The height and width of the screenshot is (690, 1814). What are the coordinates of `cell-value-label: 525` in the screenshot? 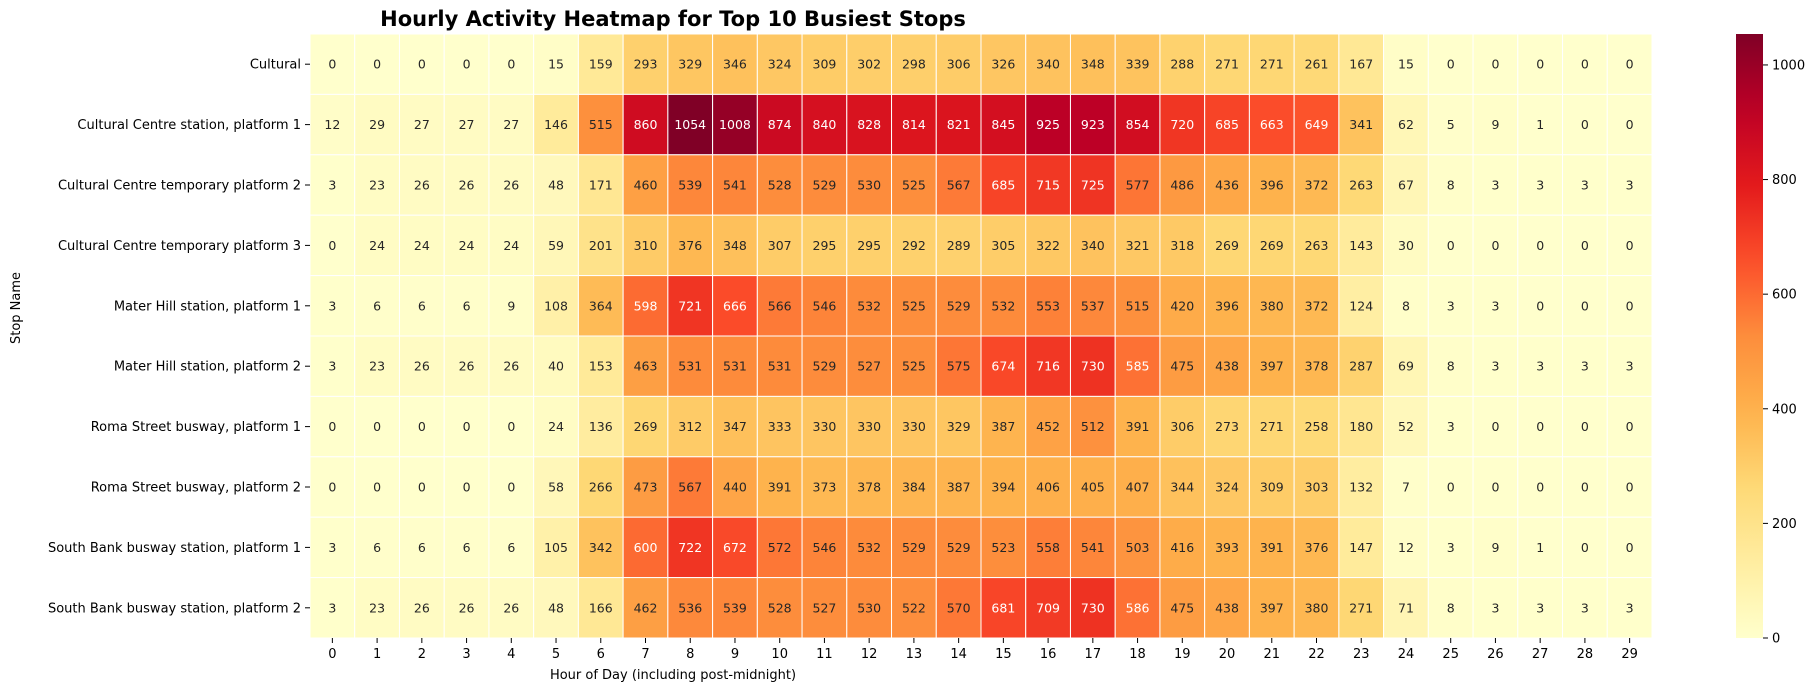 It's located at (914, 185).